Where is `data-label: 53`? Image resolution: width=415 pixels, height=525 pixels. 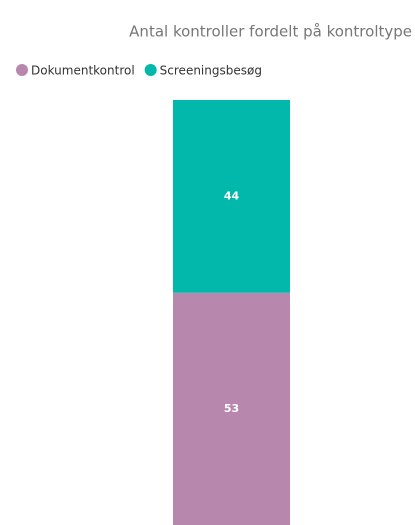 data-label: 53 is located at coordinates (231, 408).